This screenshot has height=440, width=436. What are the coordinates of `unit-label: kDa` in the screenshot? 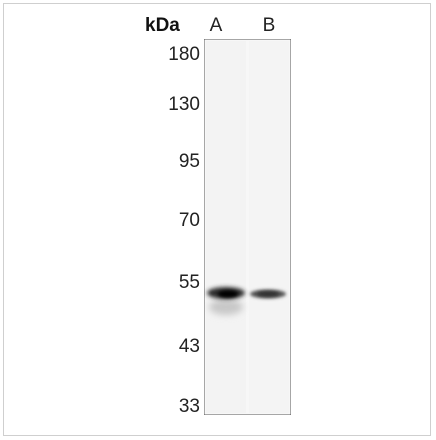 It's located at (162, 25).